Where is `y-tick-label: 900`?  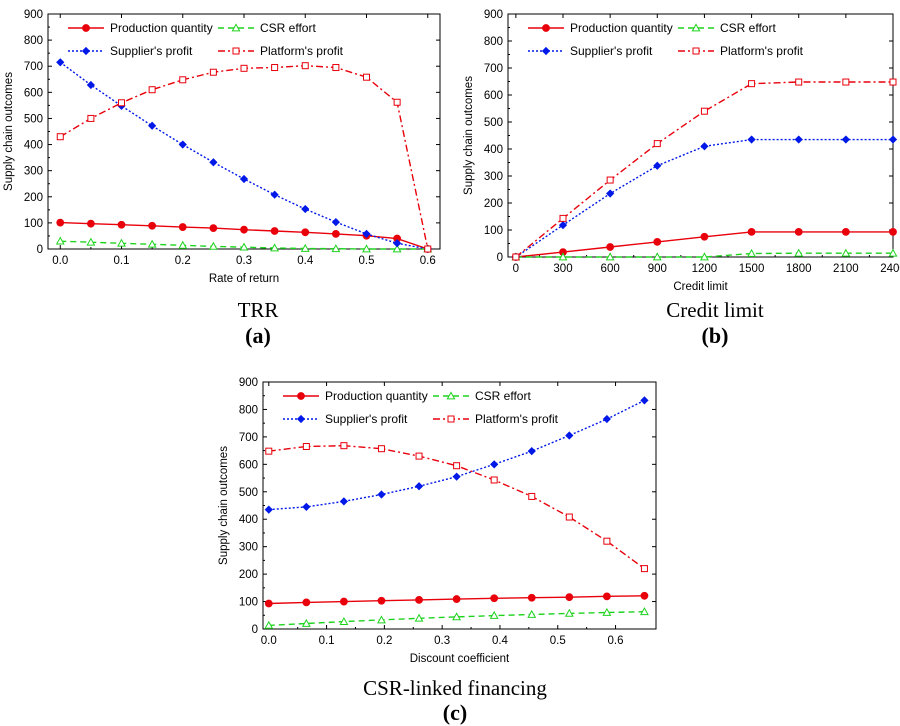 y-tick-label: 900 is located at coordinates (493, 15).